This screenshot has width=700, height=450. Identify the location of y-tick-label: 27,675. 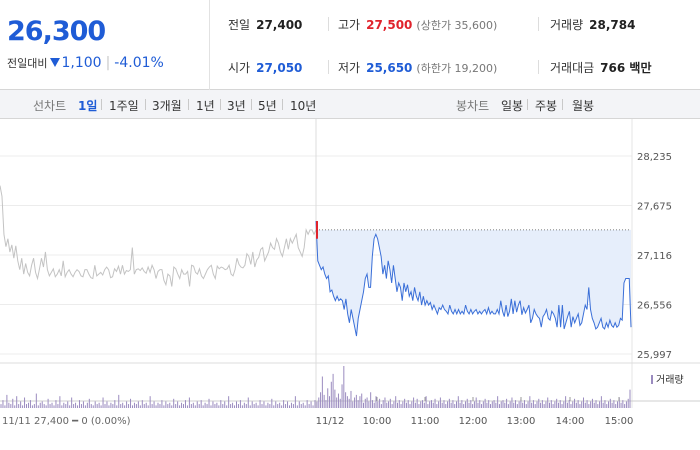
(654, 207).